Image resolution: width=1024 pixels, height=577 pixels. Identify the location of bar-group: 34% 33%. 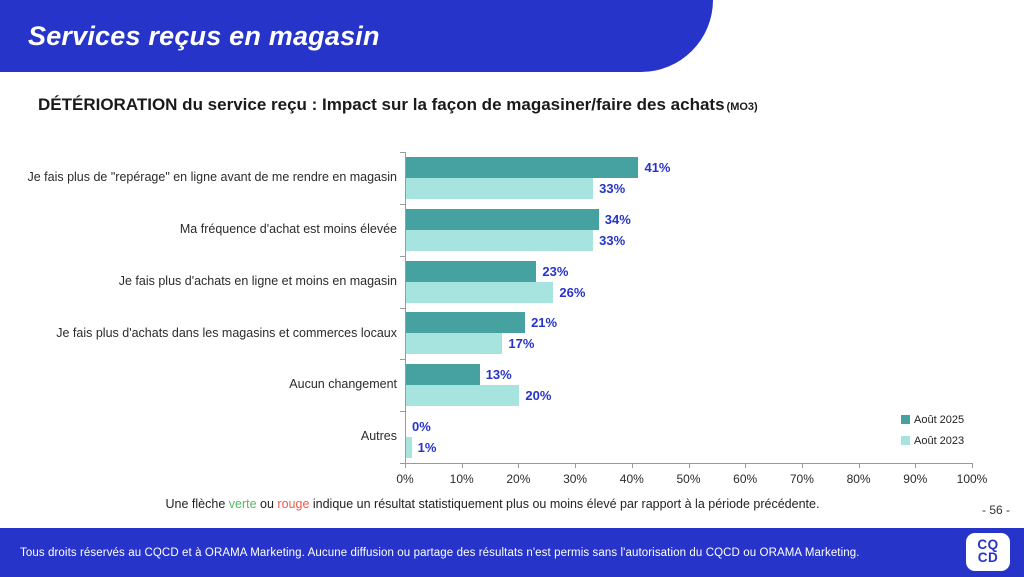
(693, 230).